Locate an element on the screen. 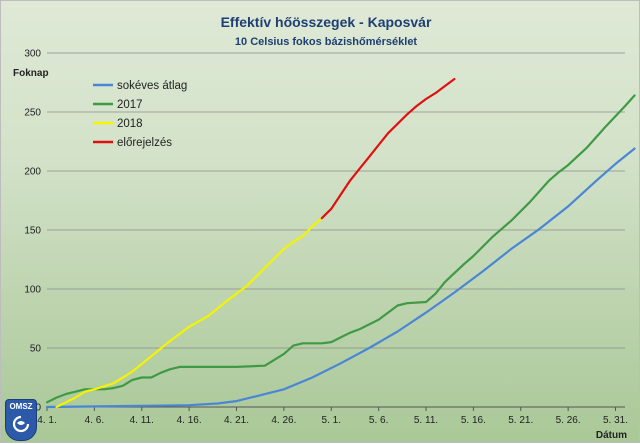  y-tick-label: 50 is located at coordinates (36, 349).